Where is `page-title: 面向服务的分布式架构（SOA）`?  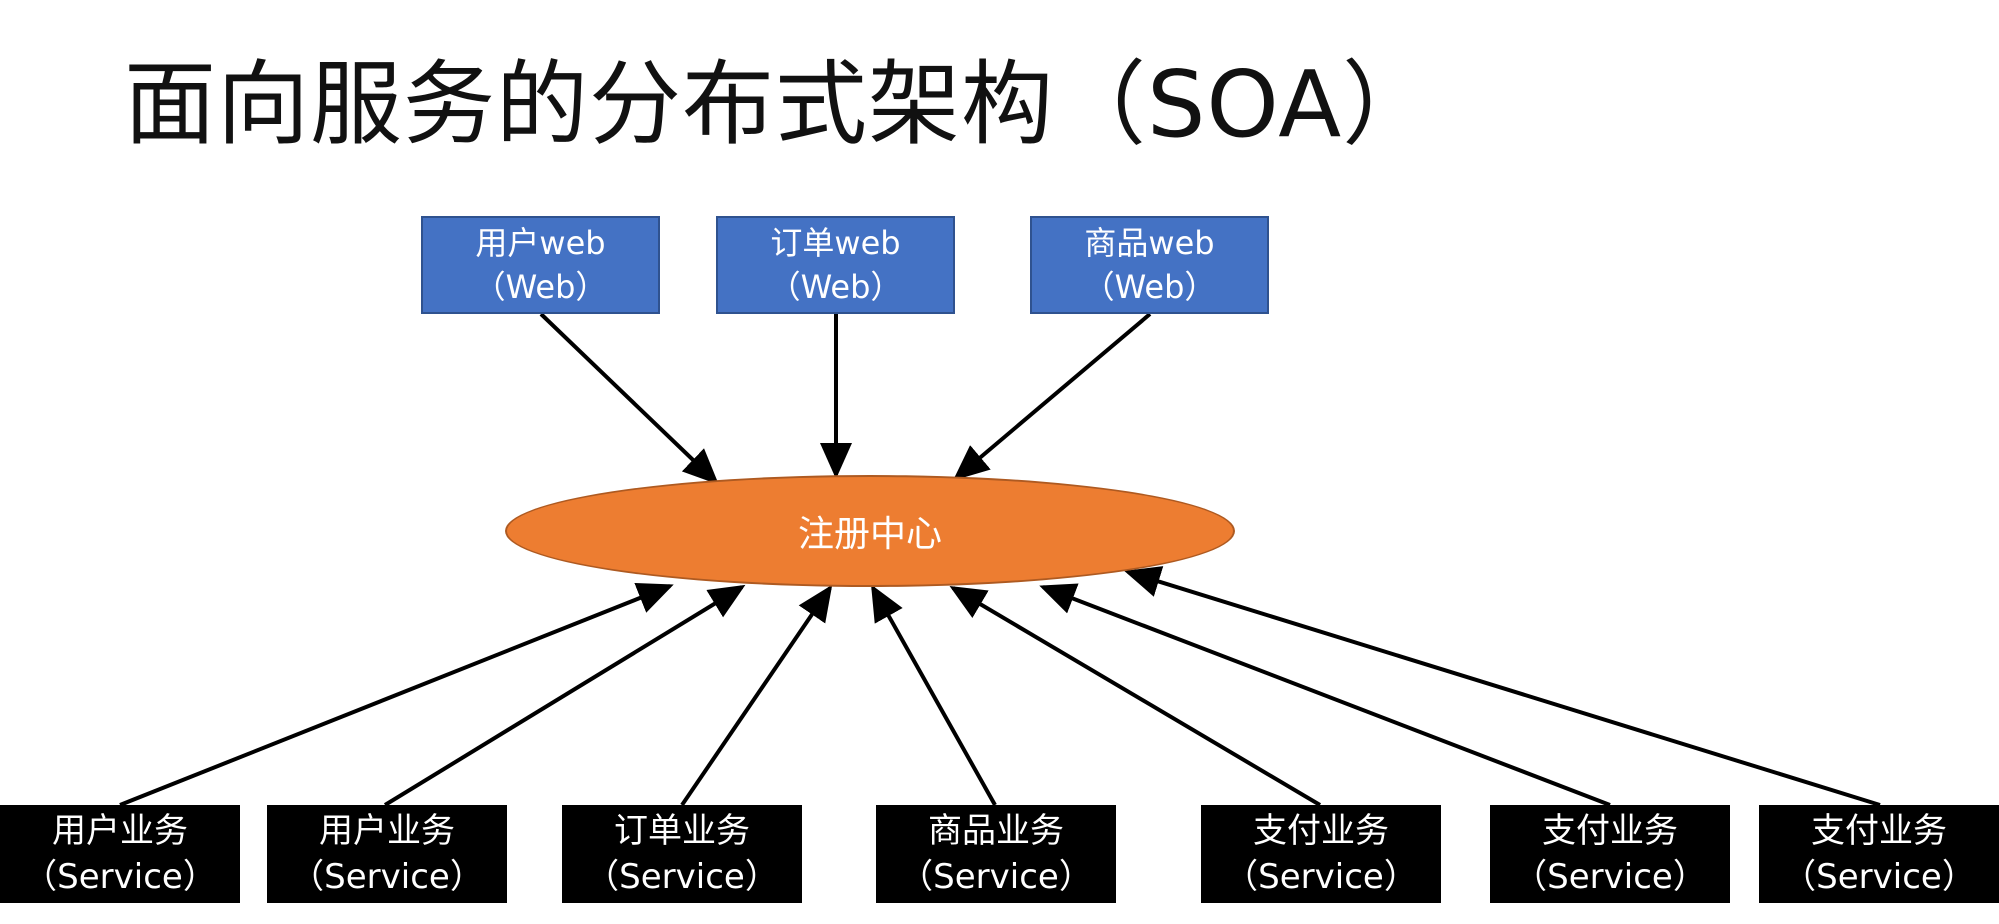 page-title: 面向服务的分布式架构（SOA） is located at coordinates (780, 104).